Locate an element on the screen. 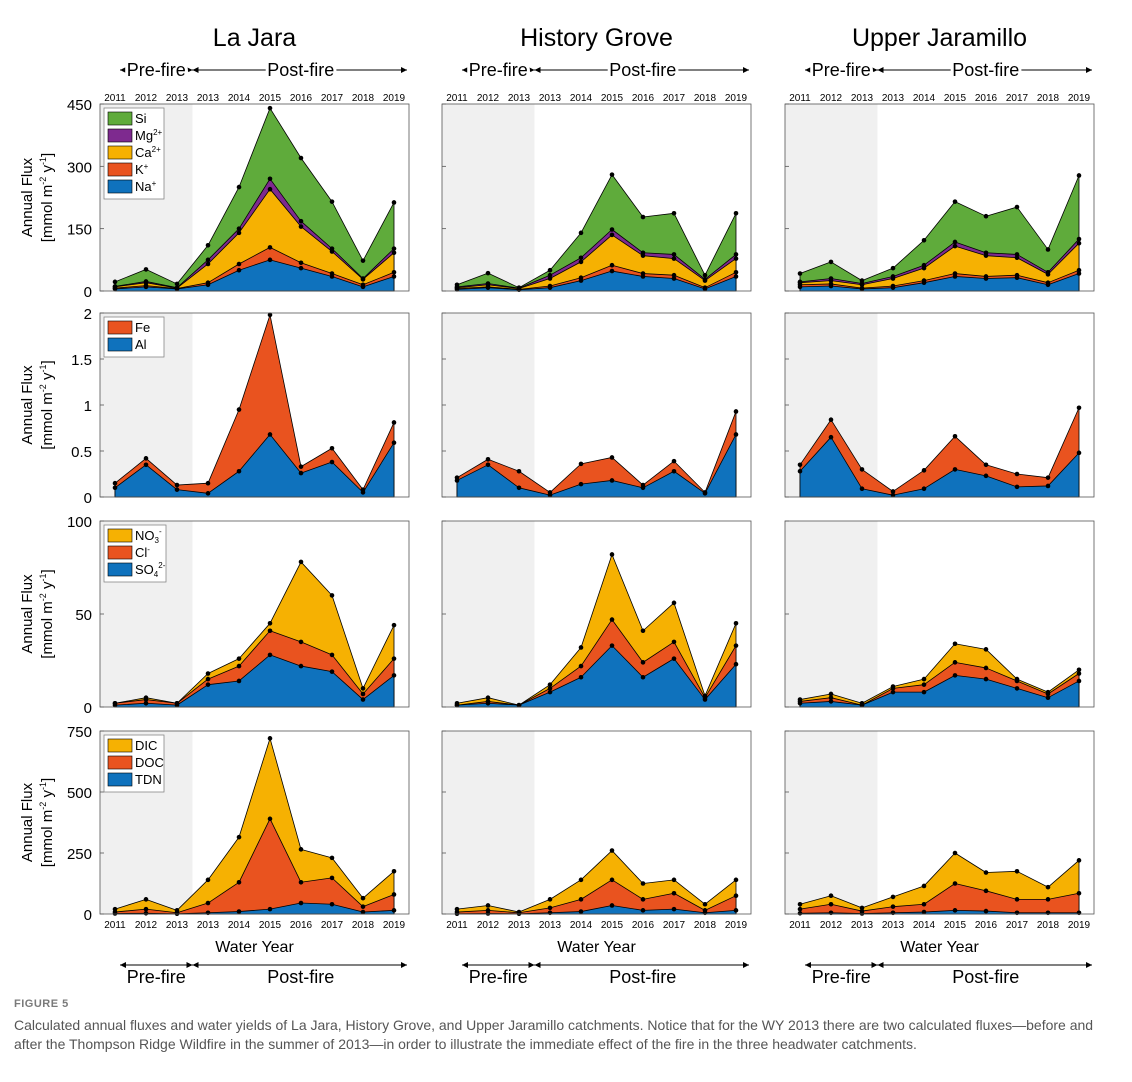 The image size is (1132, 1082). y-tick-label: 450 is located at coordinates (79, 105).